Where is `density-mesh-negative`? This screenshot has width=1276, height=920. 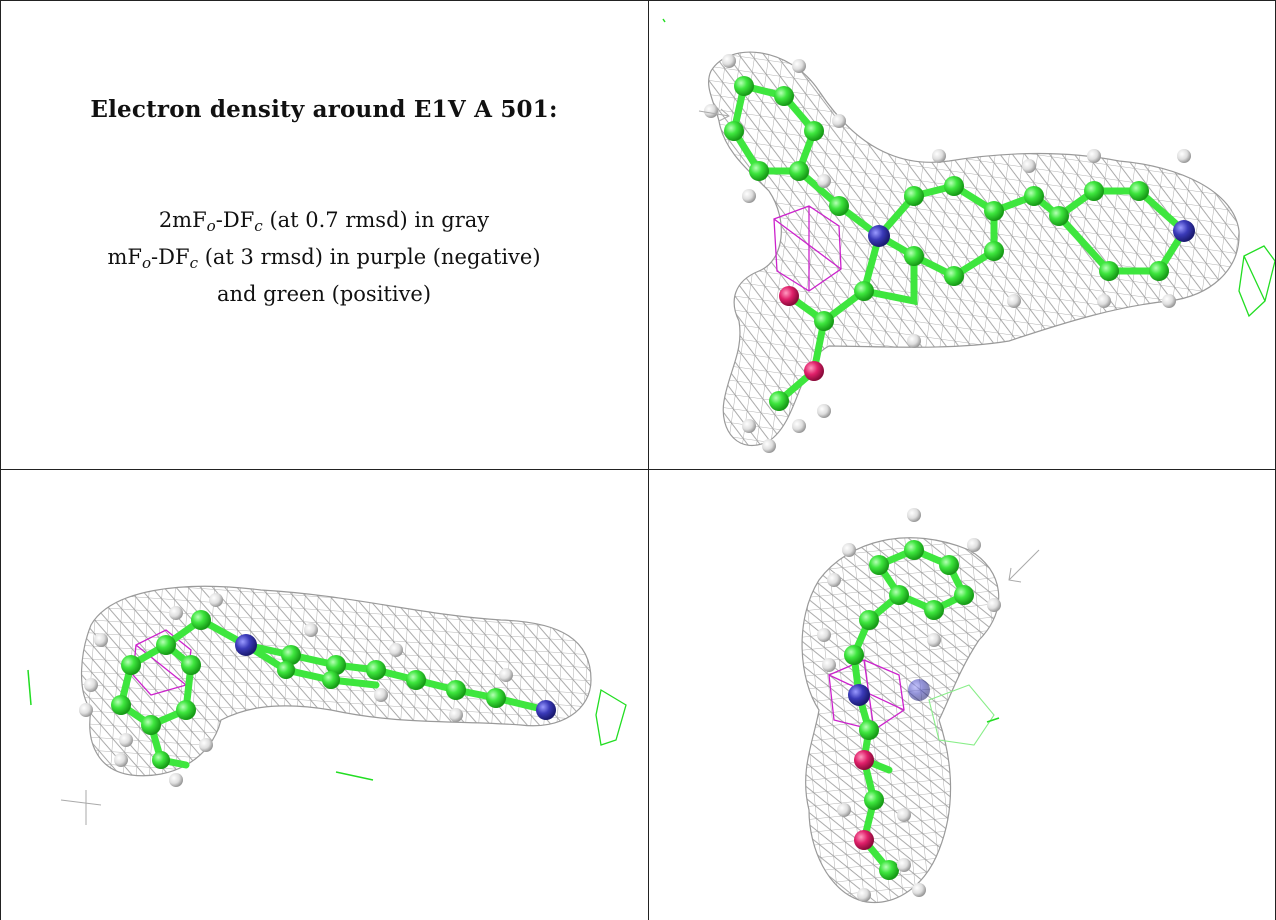
density-mesh-negative is located at coordinates (807, 248).